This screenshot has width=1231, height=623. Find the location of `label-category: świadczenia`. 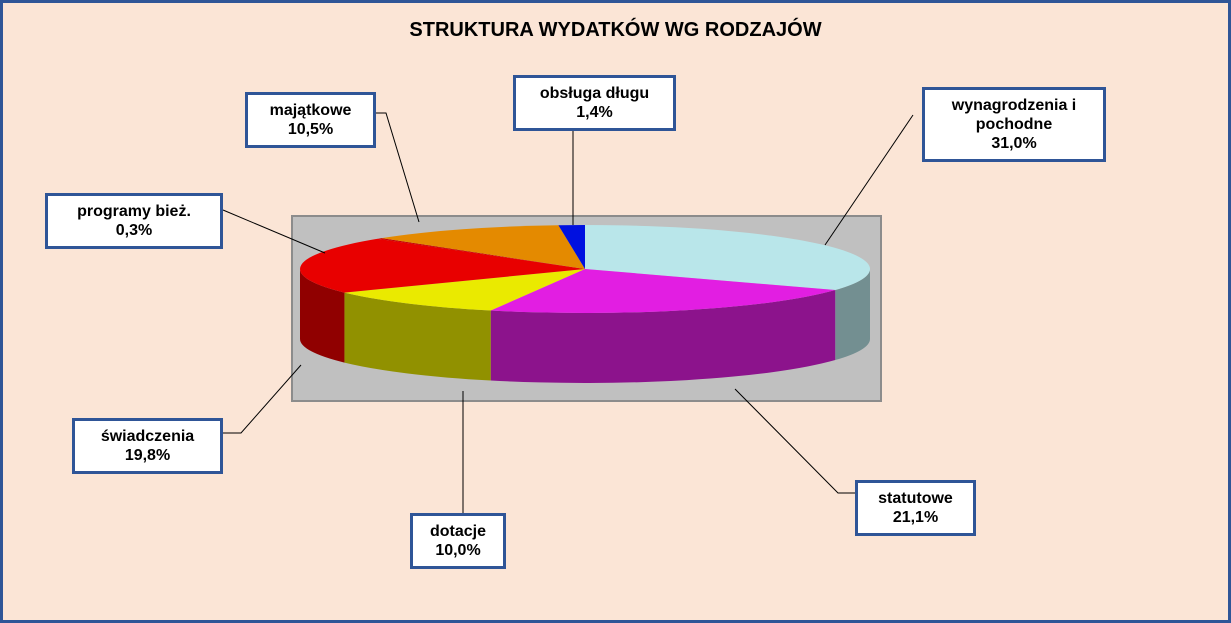

label-category: świadczenia is located at coordinates (147, 436).